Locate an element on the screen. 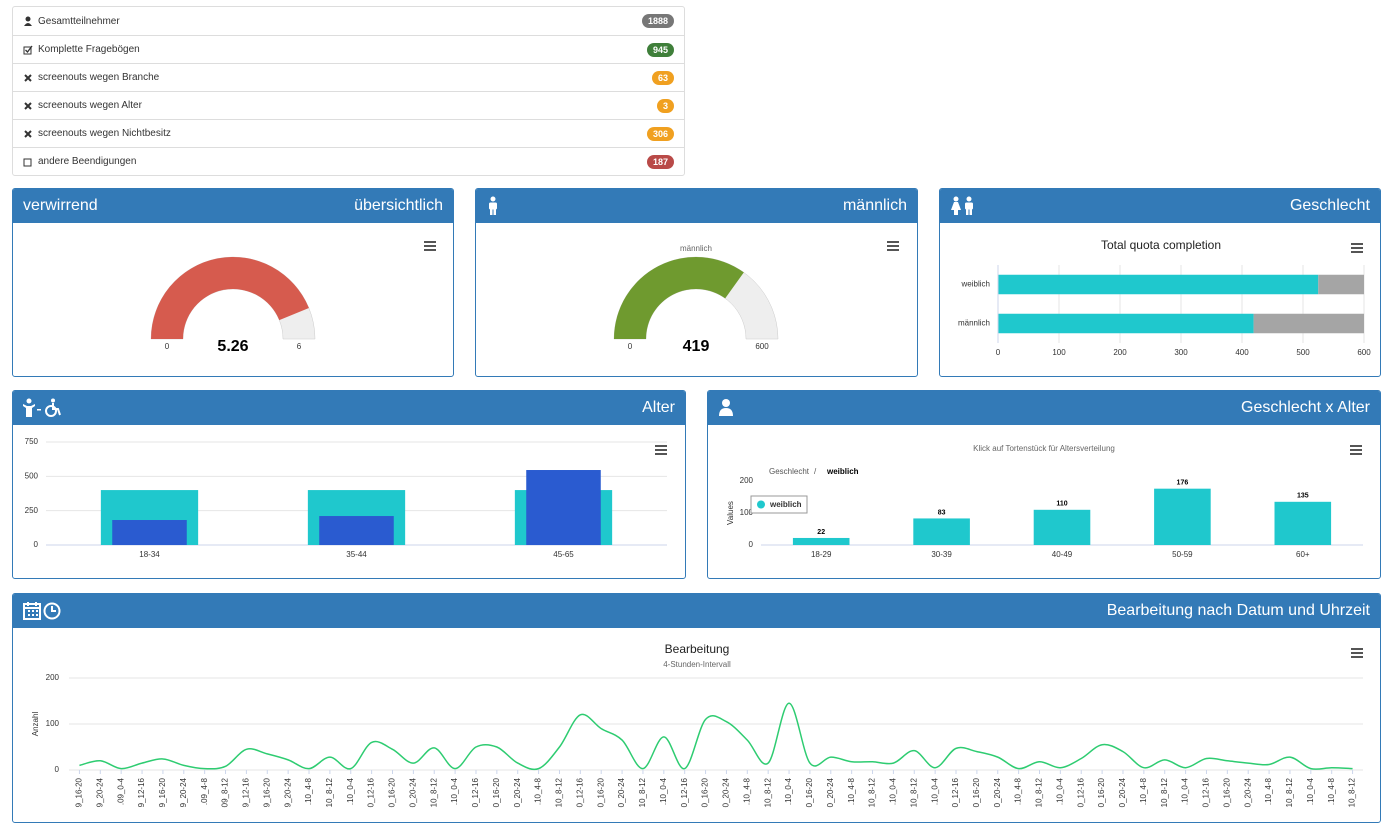 Image resolution: width=1384 pixels, height=823 pixels. x-tick-label: 09_8-12 is located at coordinates (225, 792).